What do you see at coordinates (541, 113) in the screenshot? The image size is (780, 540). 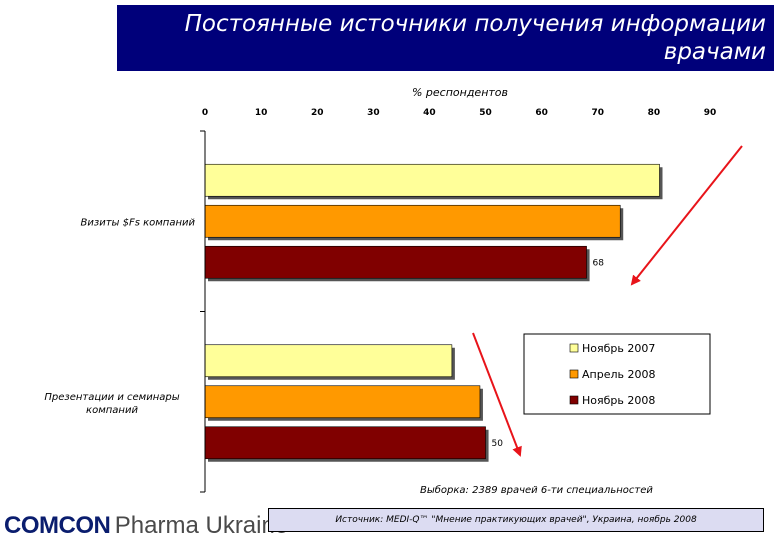 I see `x-tick-label: 60` at bounding box center [541, 113].